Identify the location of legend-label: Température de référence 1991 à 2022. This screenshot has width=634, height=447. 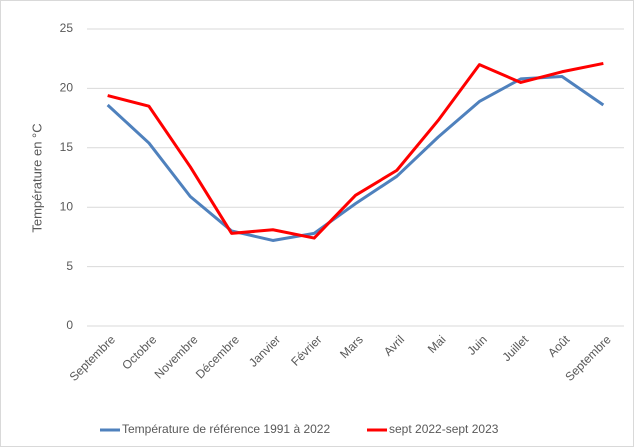
(226, 429).